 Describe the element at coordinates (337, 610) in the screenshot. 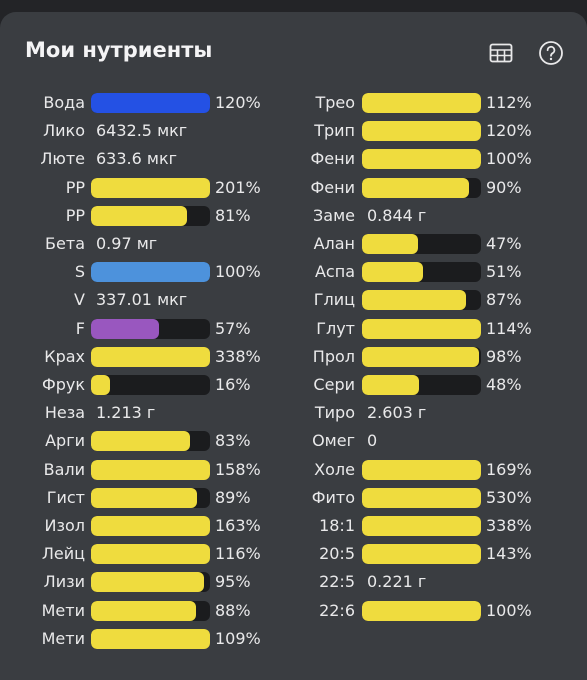

I see `nutrient-name: 22:6` at that location.